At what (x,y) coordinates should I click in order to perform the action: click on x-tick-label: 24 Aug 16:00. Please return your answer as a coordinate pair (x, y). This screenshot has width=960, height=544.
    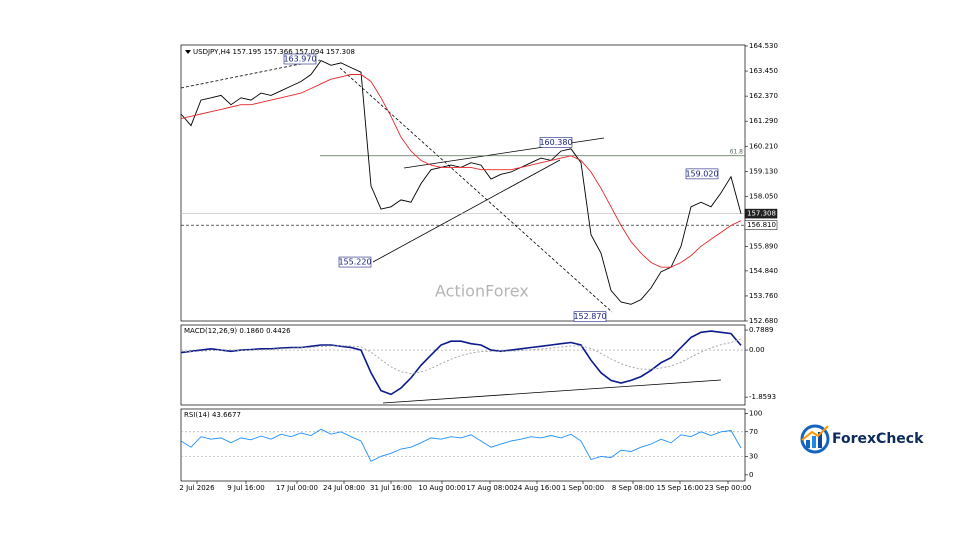
    Looking at the image, I should click on (536, 488).